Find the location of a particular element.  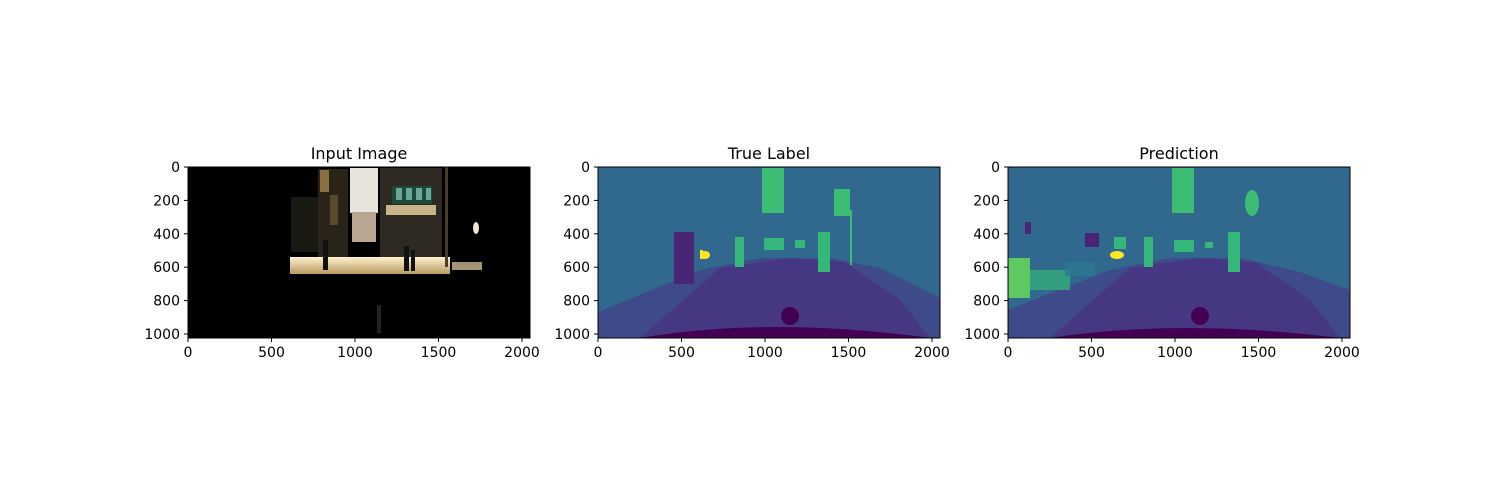

panel-prediction: Prediction 0 500 1000 1500 2000 is located at coordinates (1161, 252).